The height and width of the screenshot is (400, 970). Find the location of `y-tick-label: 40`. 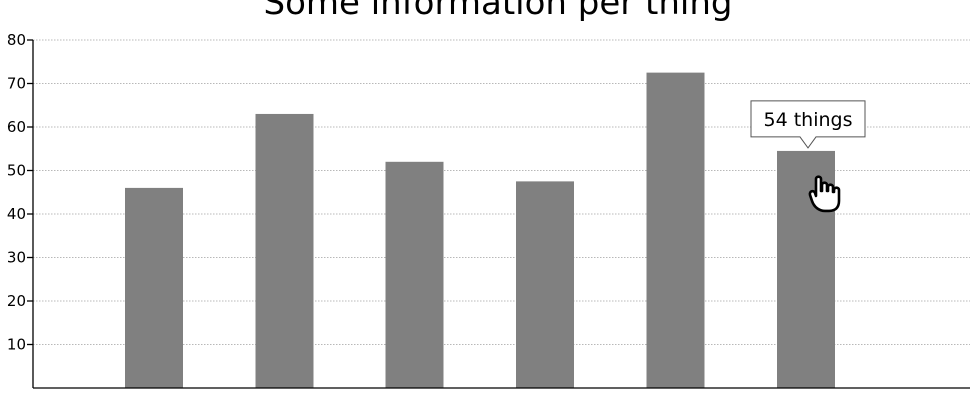

y-tick-label: 40 is located at coordinates (16, 214).